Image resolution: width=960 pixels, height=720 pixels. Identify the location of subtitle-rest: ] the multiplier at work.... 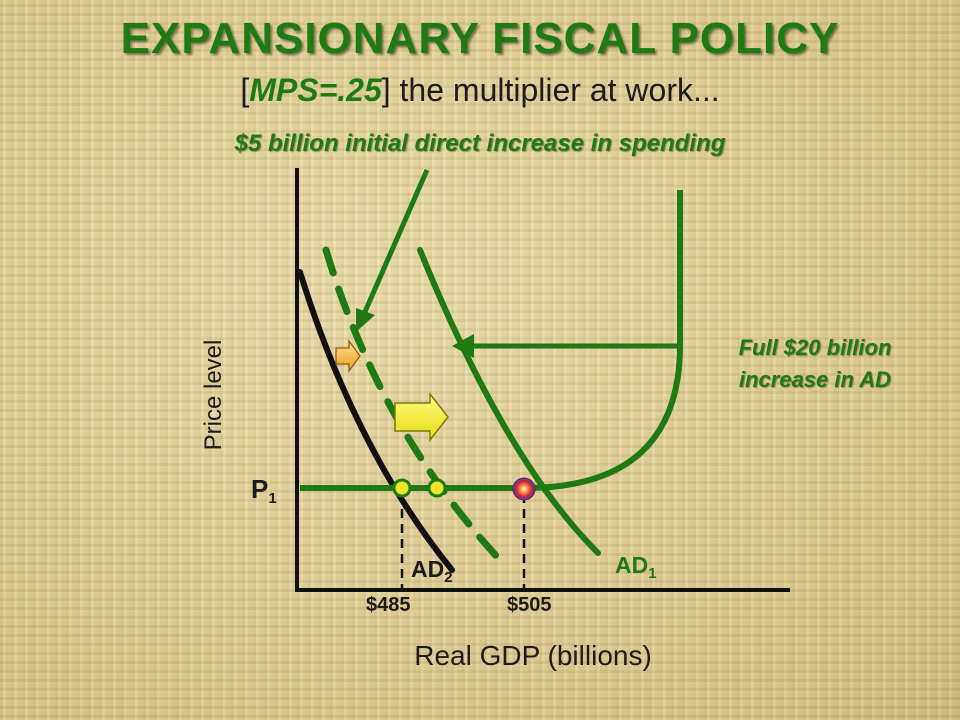
(550, 90).